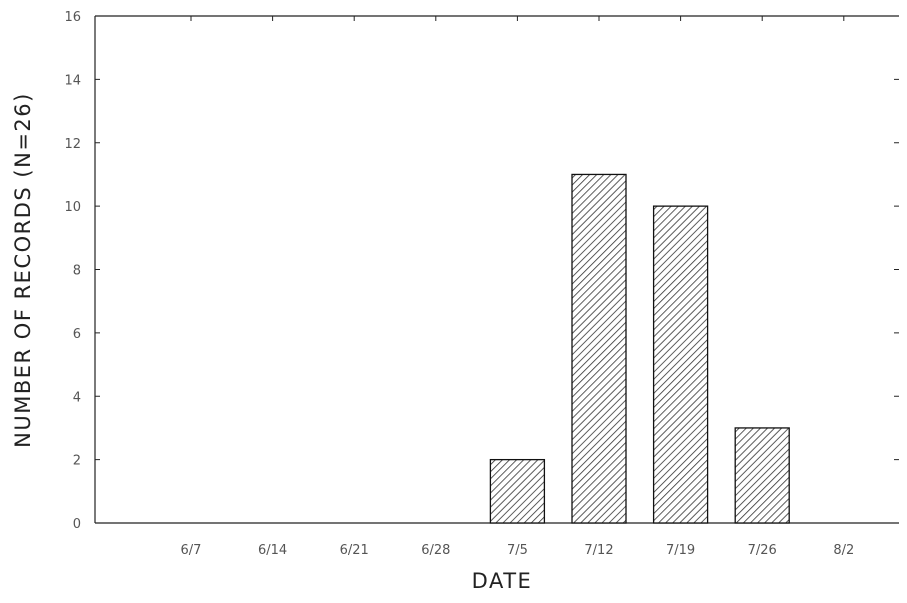  What do you see at coordinates (72, 17) in the screenshot?
I see `y-tick-label: 16` at bounding box center [72, 17].